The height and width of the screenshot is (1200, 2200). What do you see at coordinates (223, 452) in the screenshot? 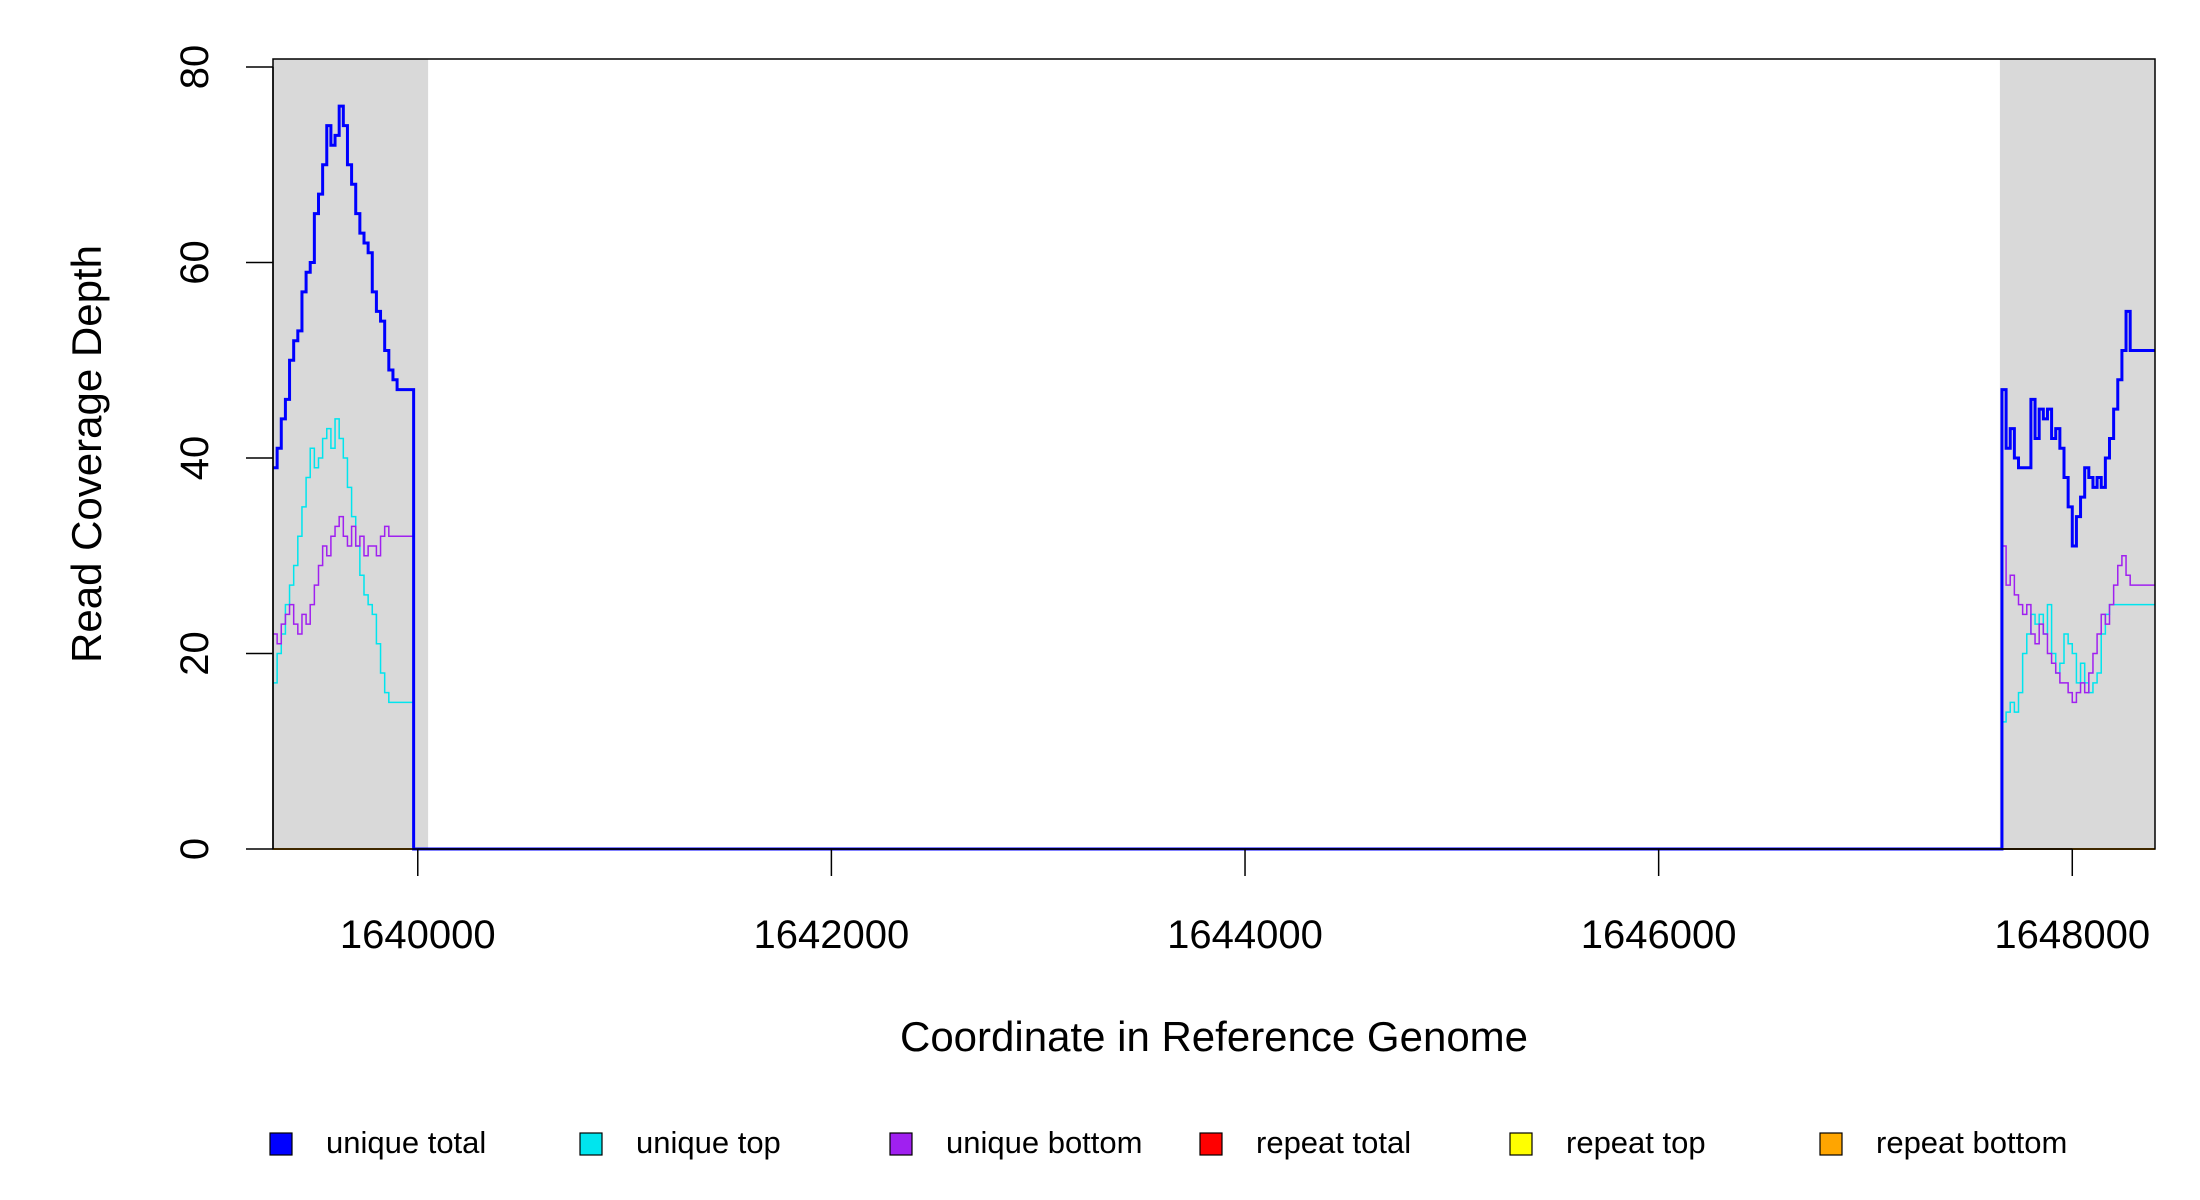
I see `y-axis: 0 20 40 60 80` at bounding box center [223, 452].